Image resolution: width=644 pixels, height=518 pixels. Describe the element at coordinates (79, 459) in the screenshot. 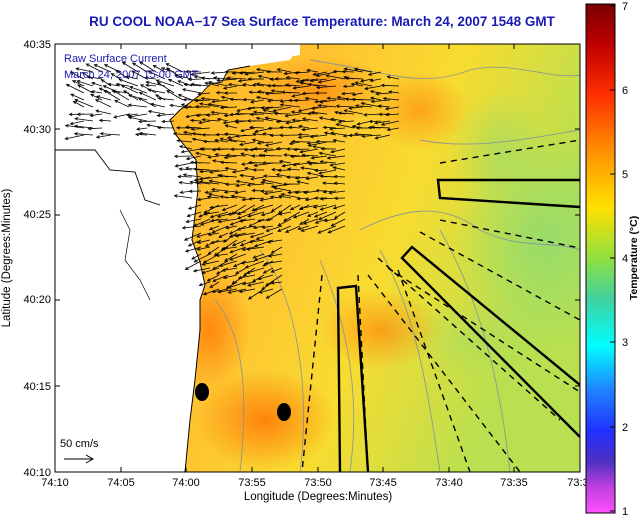

I see `scale-arrow-icon` at that location.